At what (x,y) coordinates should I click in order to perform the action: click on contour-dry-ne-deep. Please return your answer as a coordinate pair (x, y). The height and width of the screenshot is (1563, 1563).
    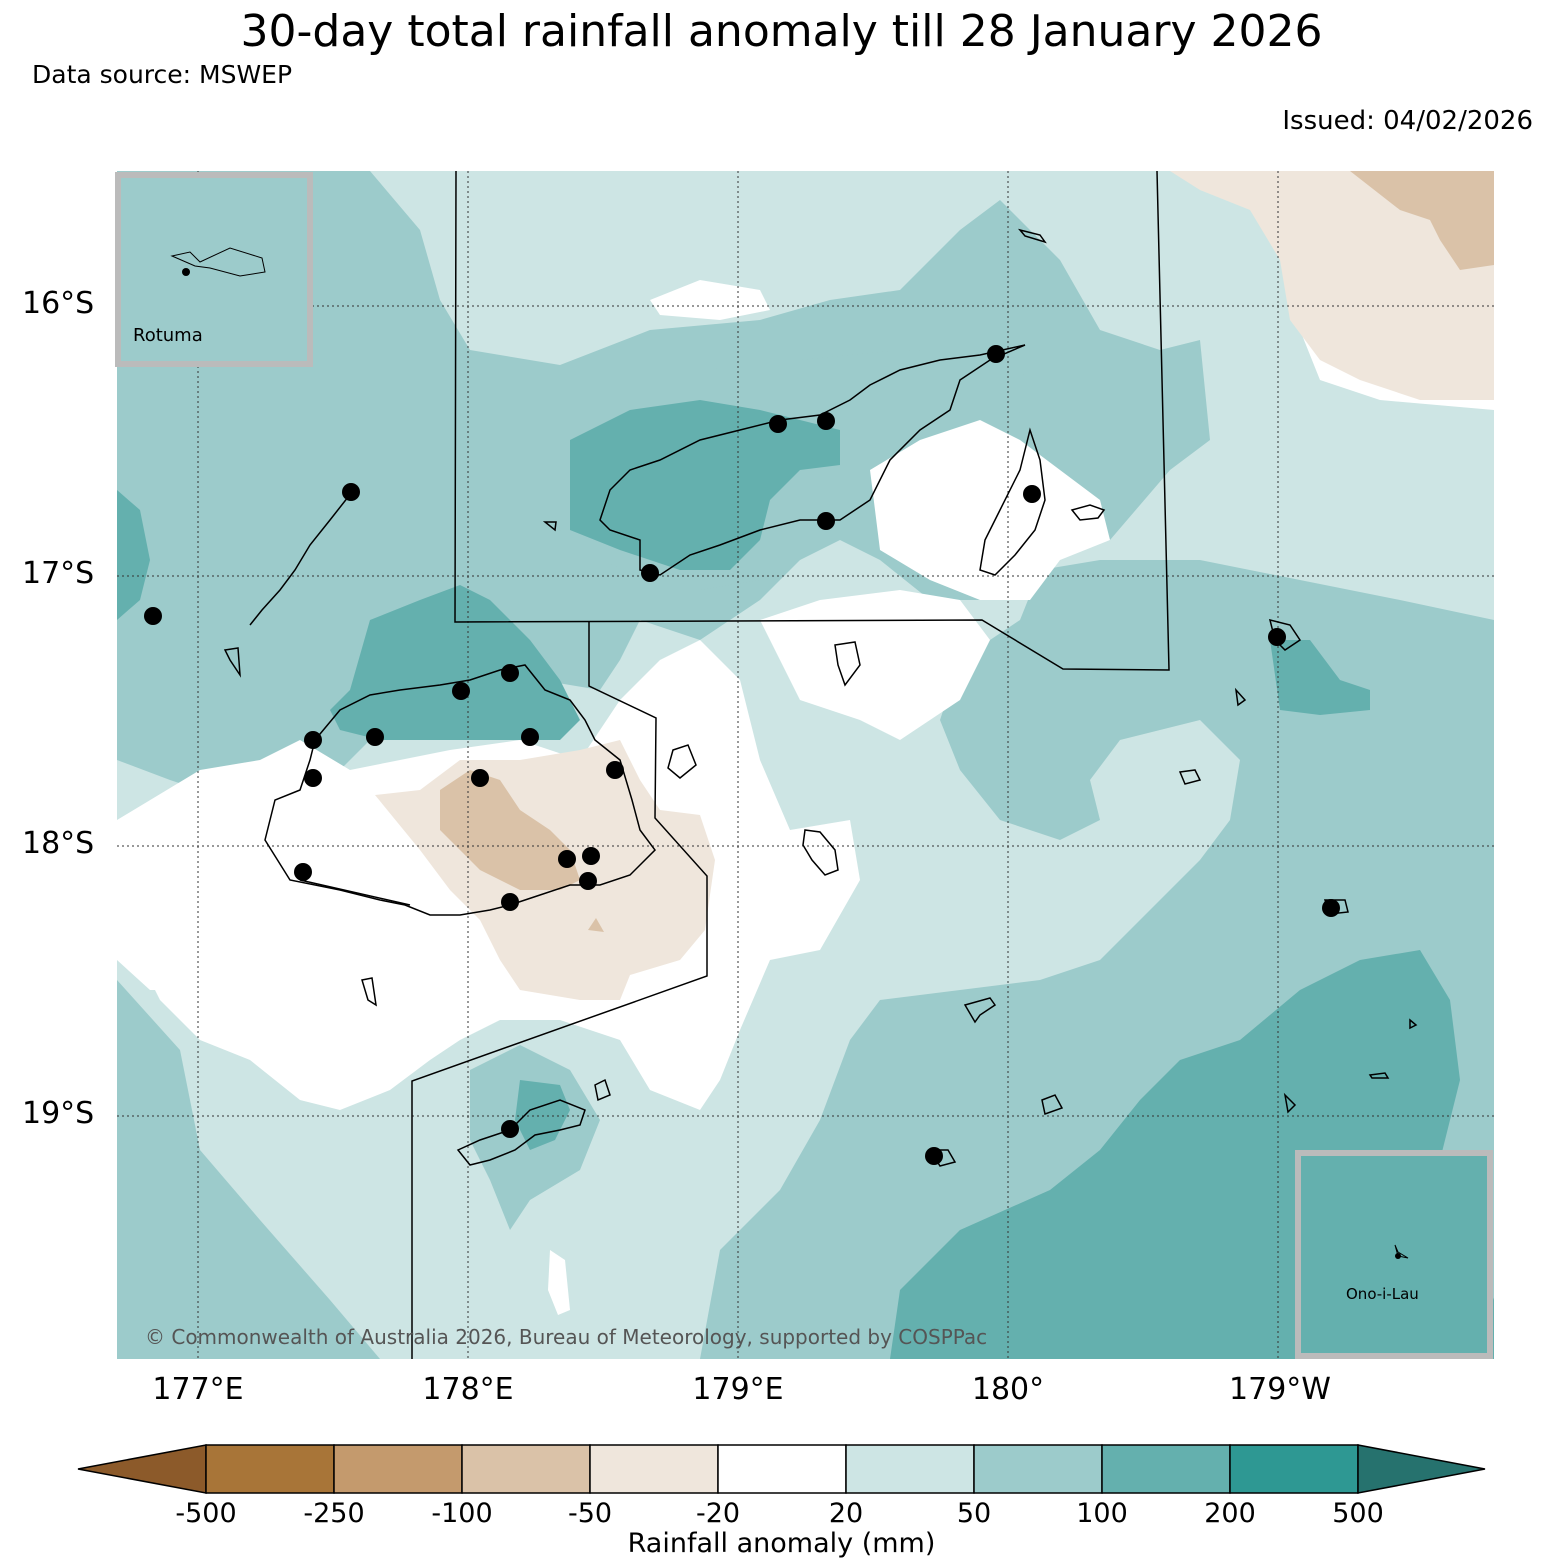
    Looking at the image, I should click on (1422, 220).